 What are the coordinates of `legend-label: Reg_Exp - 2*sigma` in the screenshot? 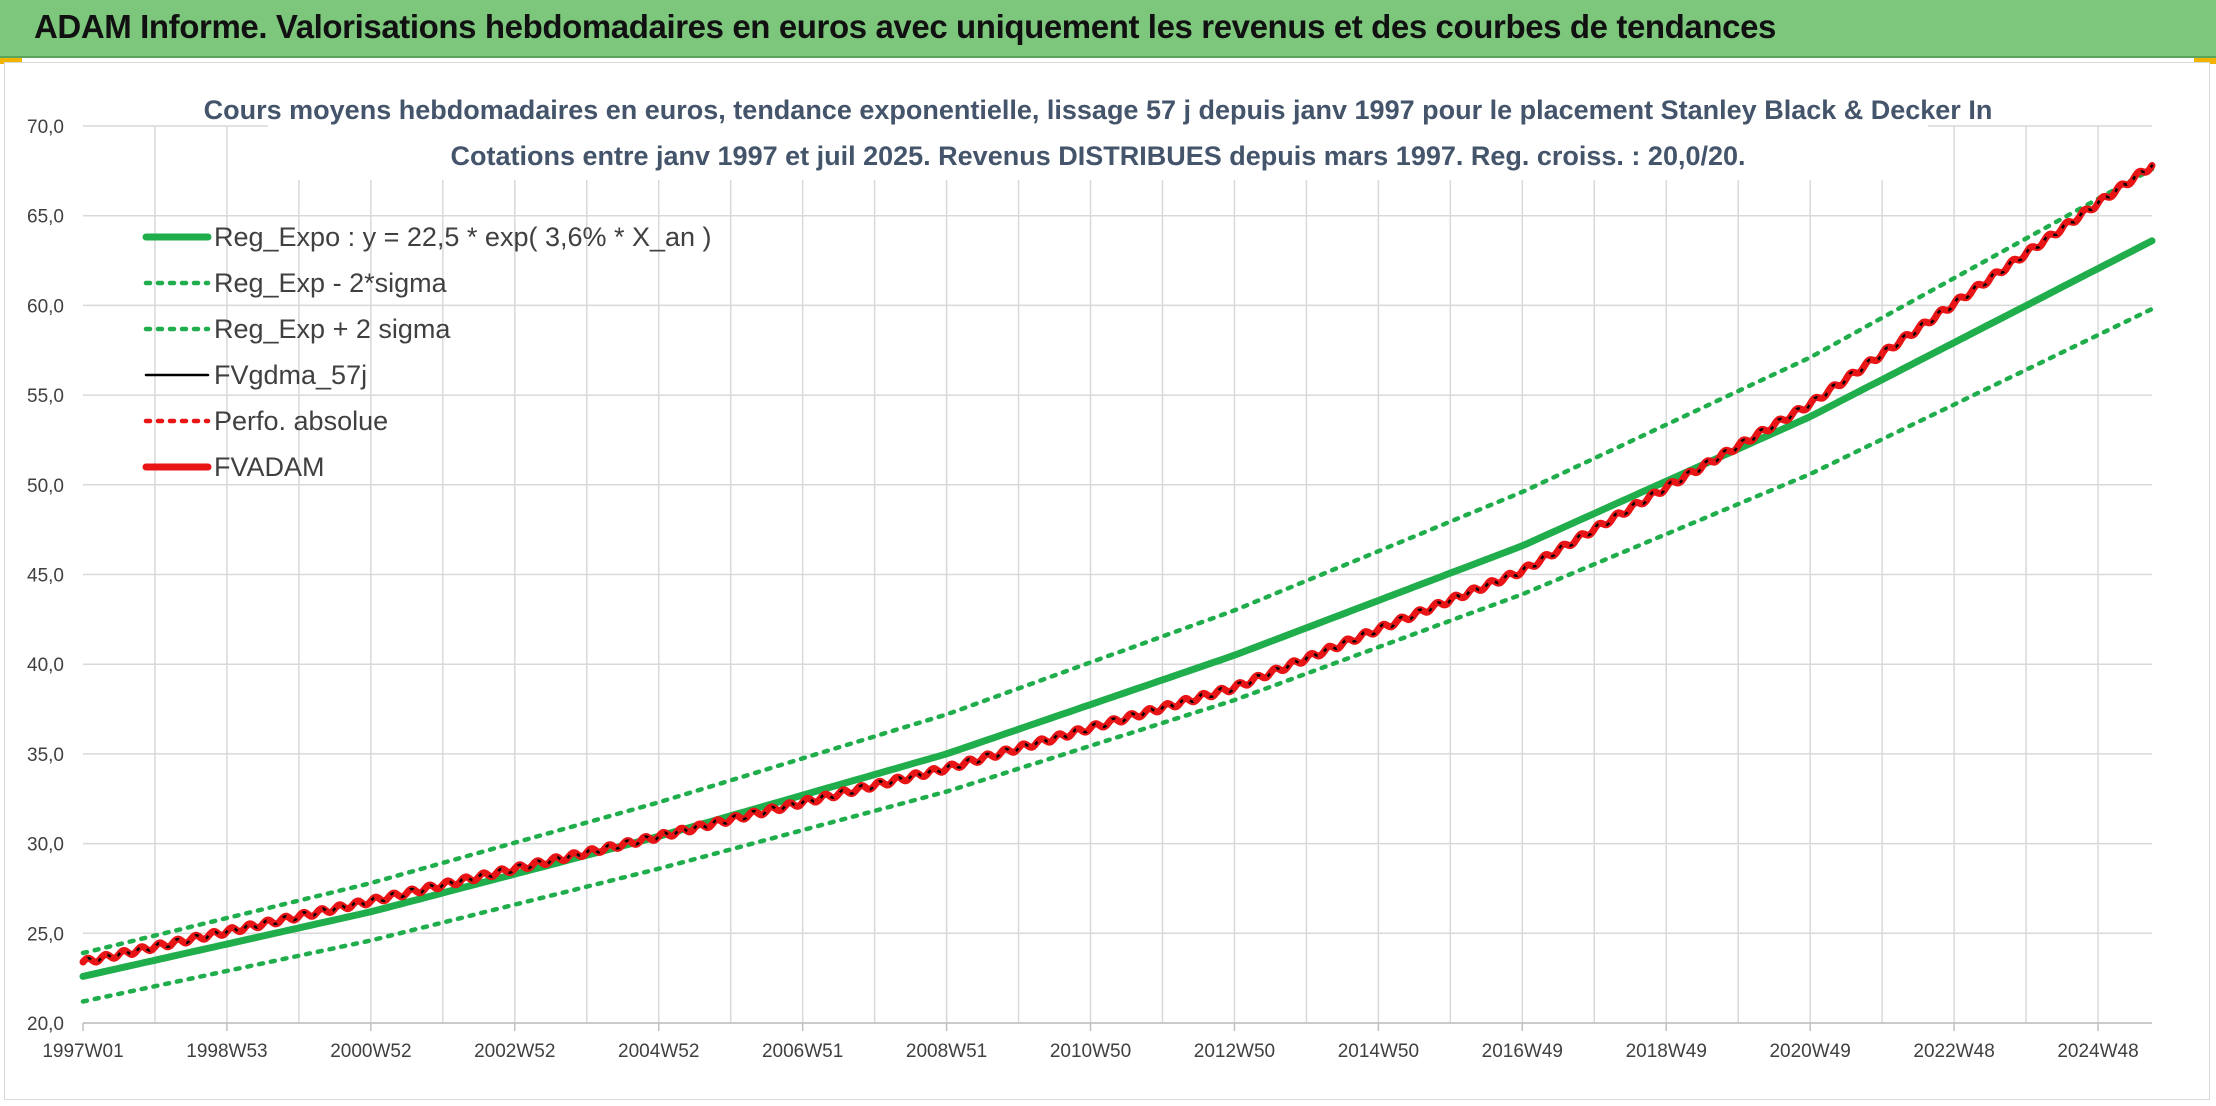 It's located at (331, 283).